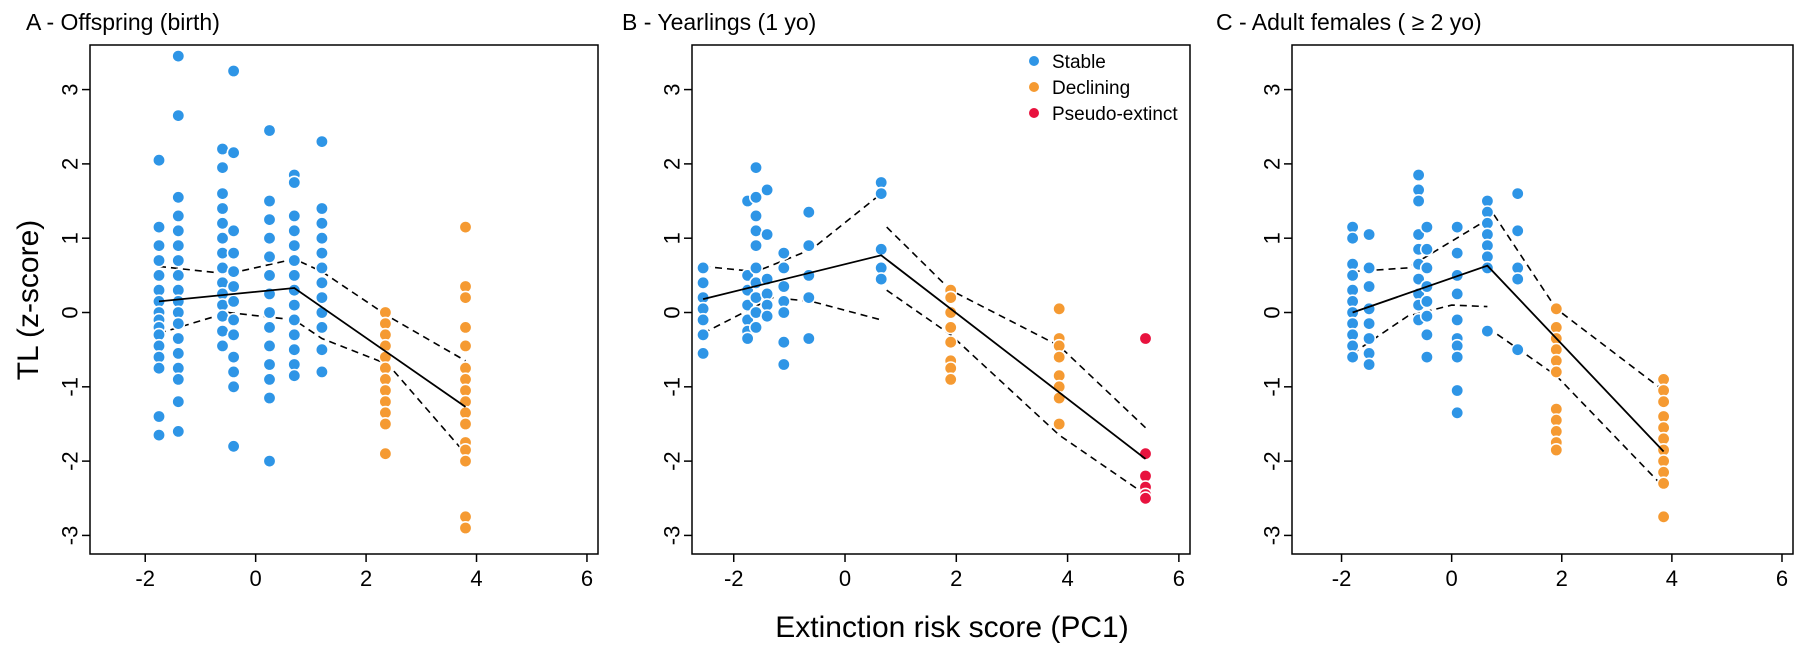  What do you see at coordinates (1145, 338) in the screenshot?
I see `data-point-pseudo-extinct` at bounding box center [1145, 338].